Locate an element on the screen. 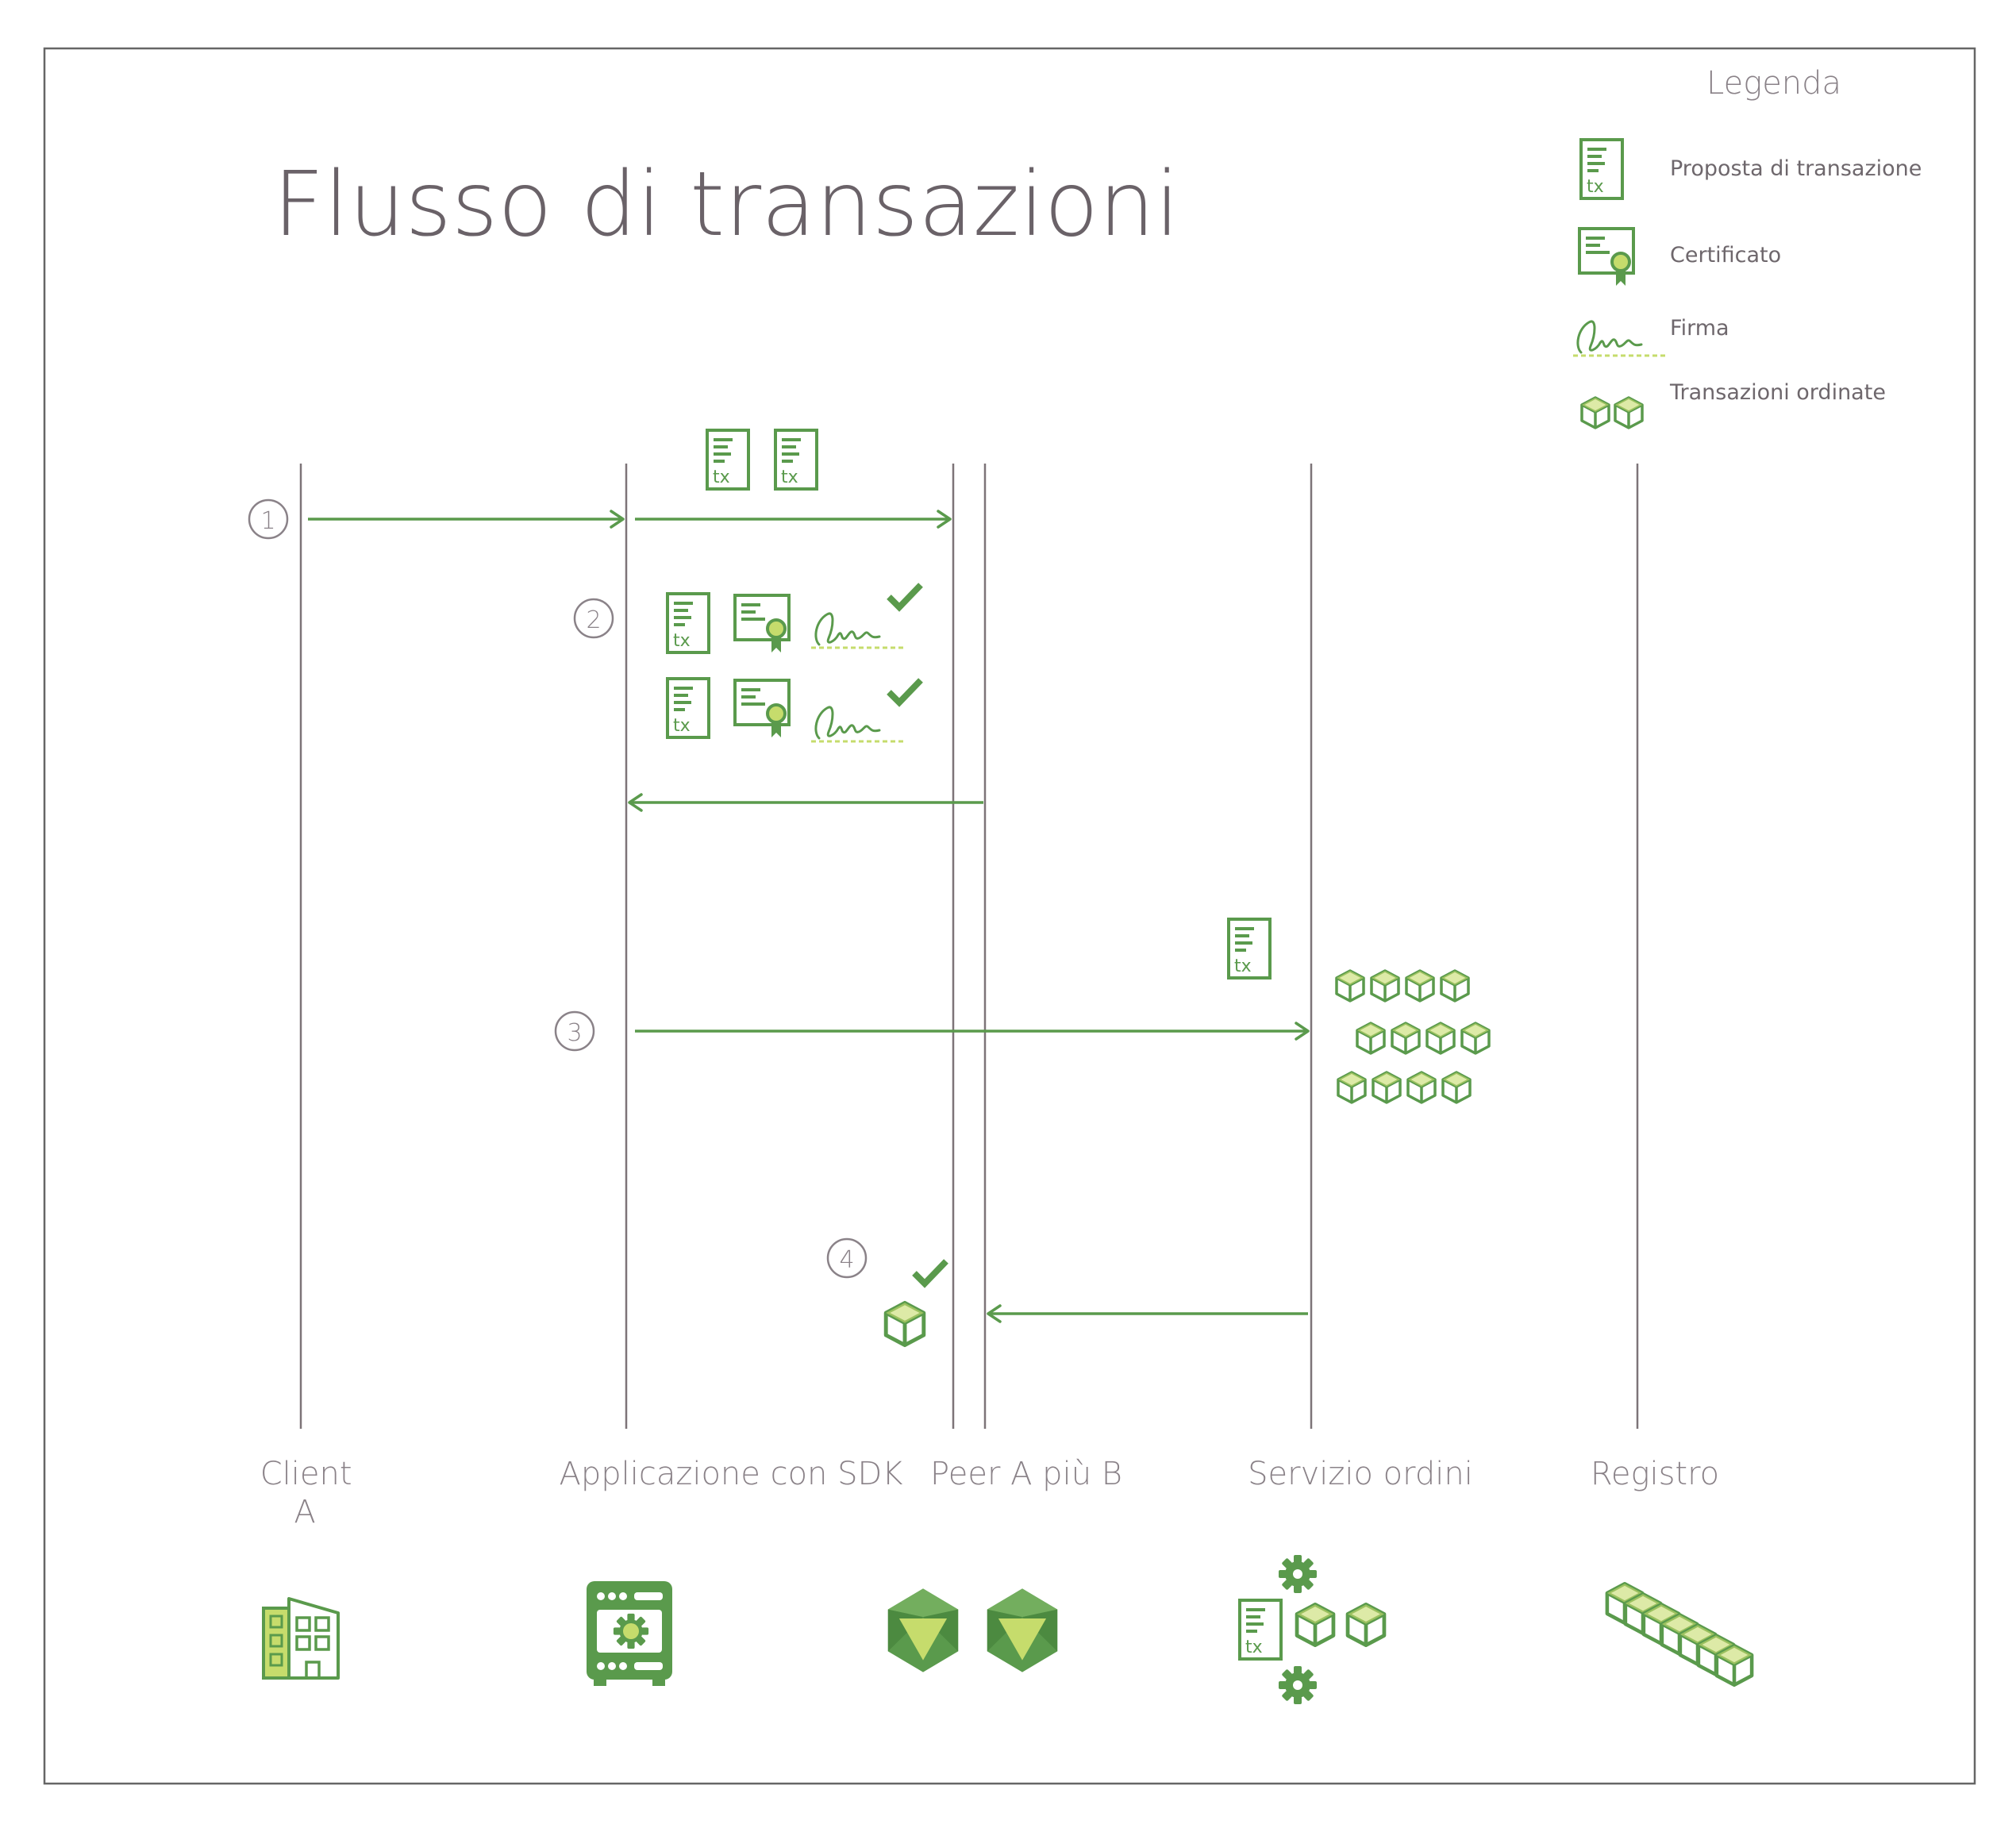  lane-label-peers: Peer A più B is located at coordinates (1026, 1474).